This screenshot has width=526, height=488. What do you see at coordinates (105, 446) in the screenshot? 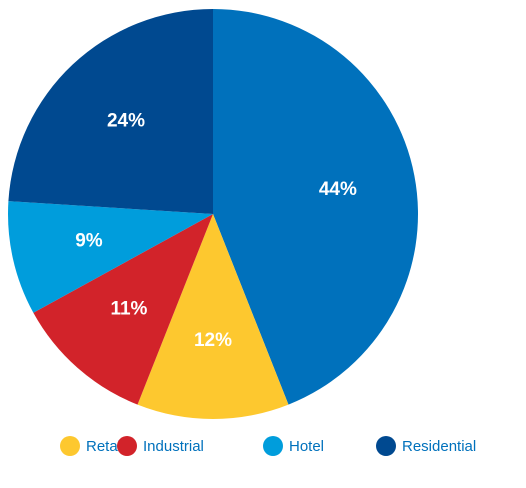
I see `legend-label: Retail` at bounding box center [105, 446].